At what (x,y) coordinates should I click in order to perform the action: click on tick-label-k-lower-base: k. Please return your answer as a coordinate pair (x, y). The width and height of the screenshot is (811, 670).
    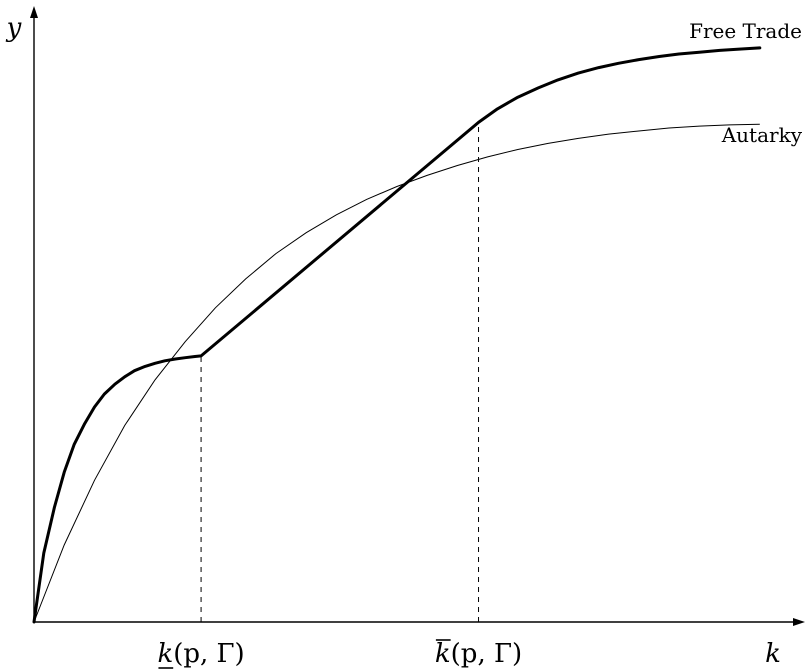
    Looking at the image, I should click on (165, 654).